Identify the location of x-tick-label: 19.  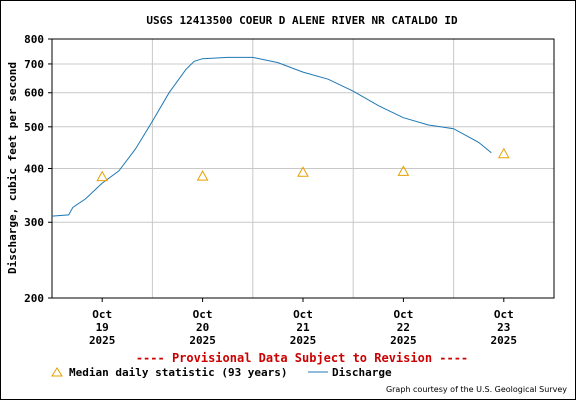
(102, 327).